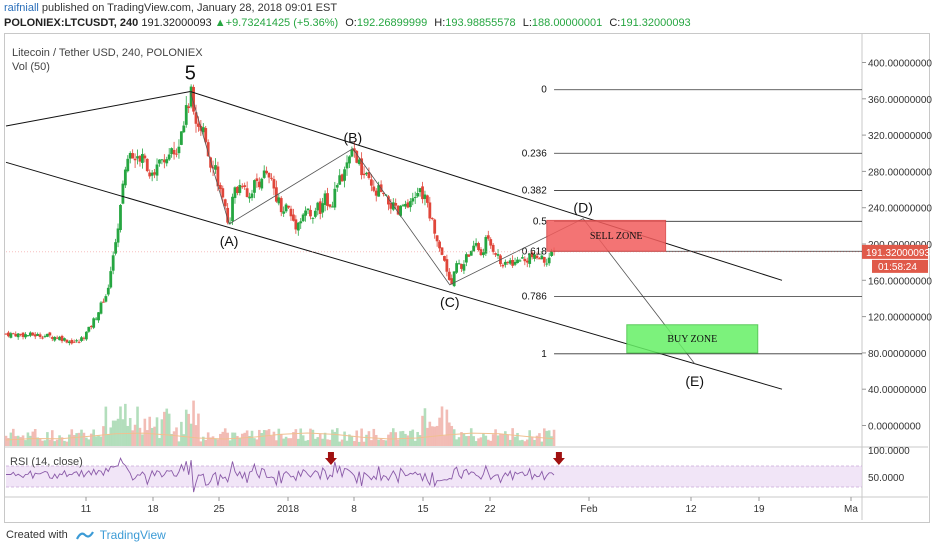  What do you see at coordinates (615, 23) in the screenshot?
I see `close-label: C:` at bounding box center [615, 23].